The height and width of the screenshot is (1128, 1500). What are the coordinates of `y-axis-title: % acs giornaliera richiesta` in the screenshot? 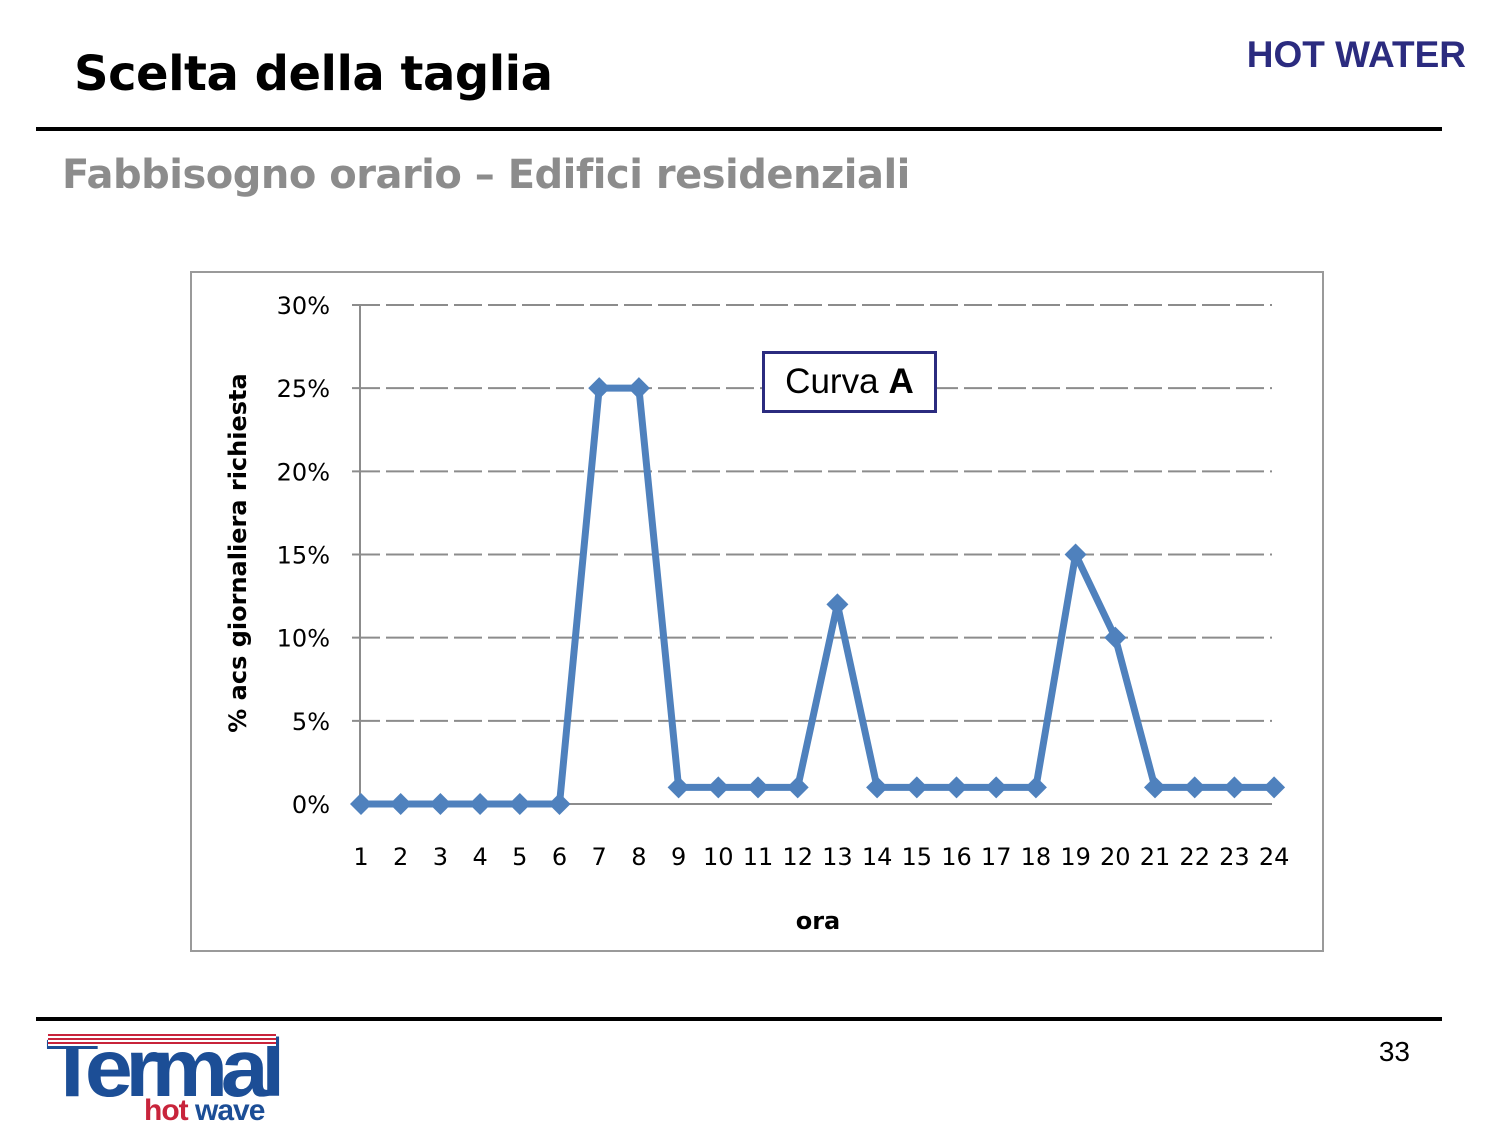 It's located at (238, 552).